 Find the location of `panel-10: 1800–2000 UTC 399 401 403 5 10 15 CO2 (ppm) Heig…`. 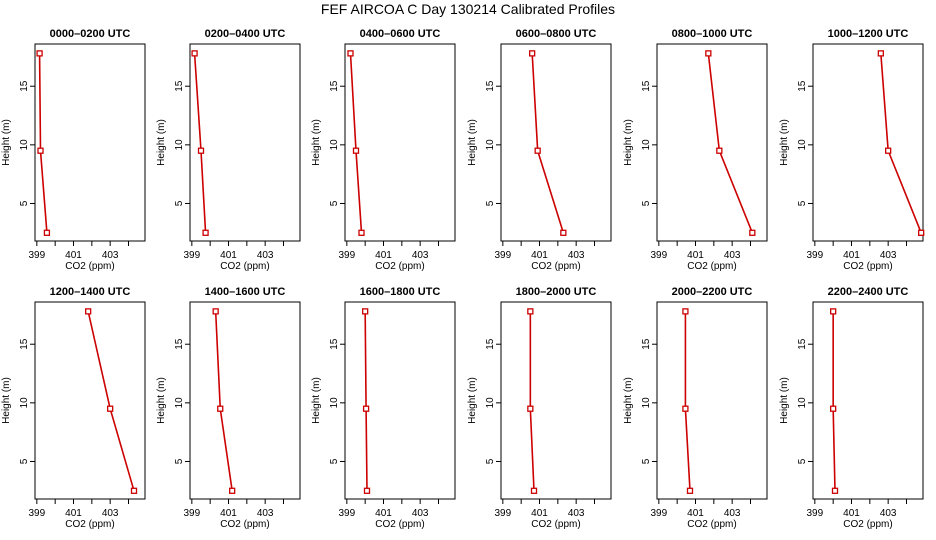

panel-10: 1800–2000 UTC 399 401 403 5 10 15 CO2 (ppm) Heig… is located at coordinates (539, 408).